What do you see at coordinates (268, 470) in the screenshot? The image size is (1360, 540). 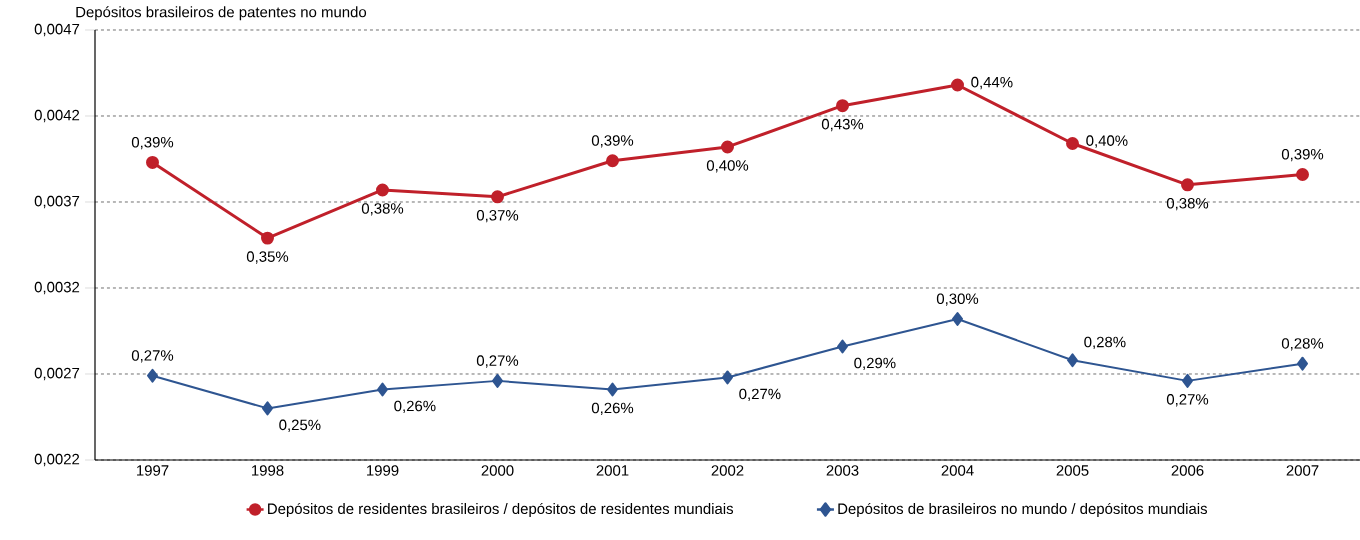 I see `x-tick-label: 1998` at bounding box center [268, 470].